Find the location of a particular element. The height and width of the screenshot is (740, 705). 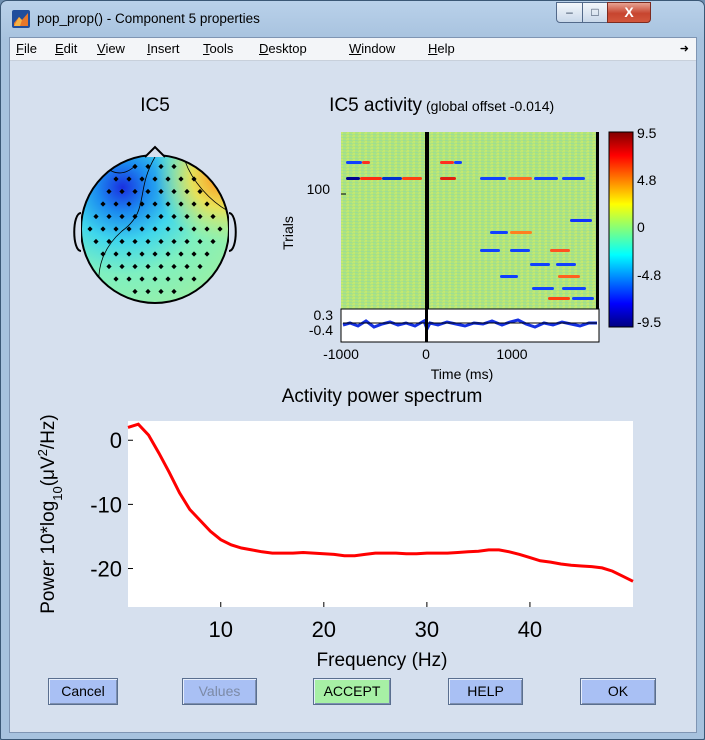

colorbar is located at coordinates (621, 229).